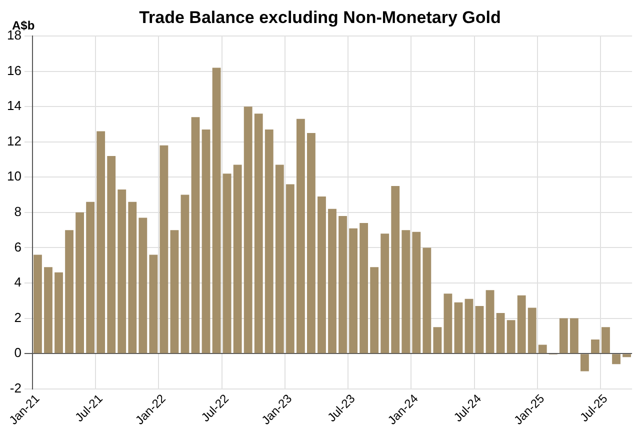 Image resolution: width=640 pixels, height=433 pixels. Describe the element at coordinates (18, 352) in the screenshot. I see `y-tick-label: 0` at that location.